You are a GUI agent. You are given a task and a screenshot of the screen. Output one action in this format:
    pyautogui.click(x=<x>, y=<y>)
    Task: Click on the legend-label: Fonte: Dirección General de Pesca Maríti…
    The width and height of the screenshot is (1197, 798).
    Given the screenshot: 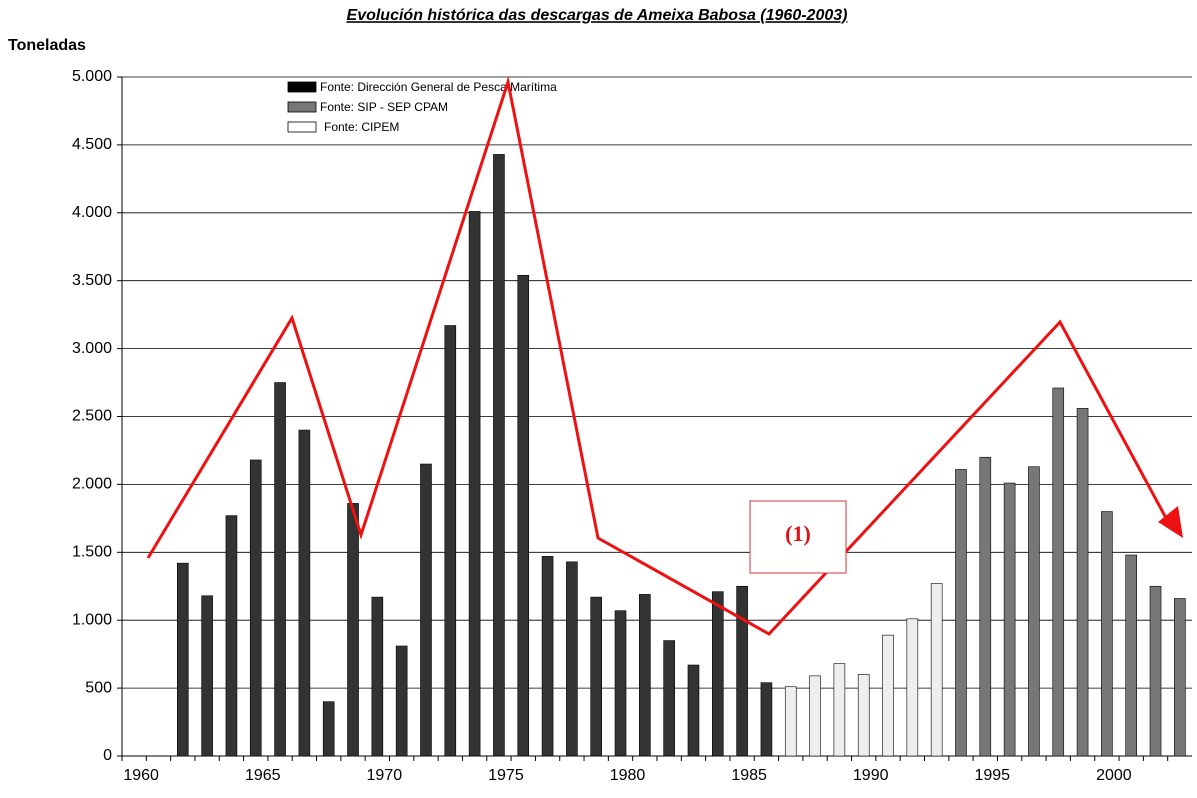 What is the action you would take?
    pyautogui.click(x=438, y=87)
    